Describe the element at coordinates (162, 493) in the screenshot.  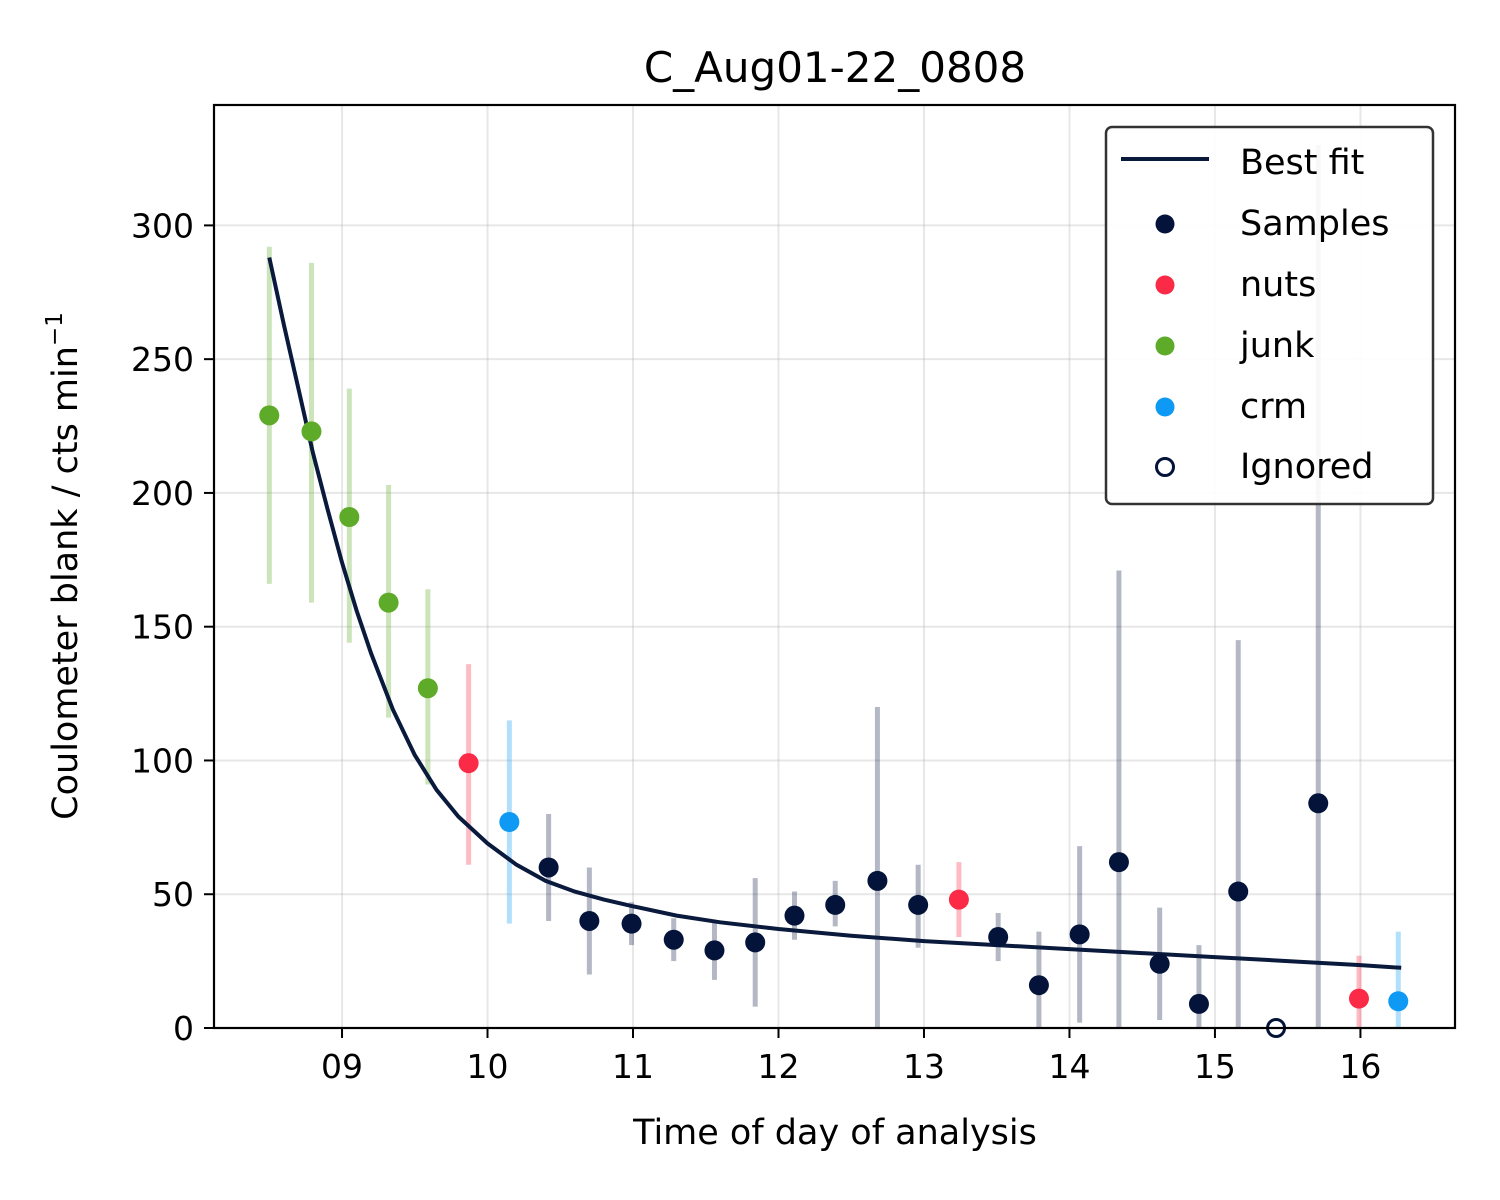
I see `y-tick-label-200: 200` at that location.